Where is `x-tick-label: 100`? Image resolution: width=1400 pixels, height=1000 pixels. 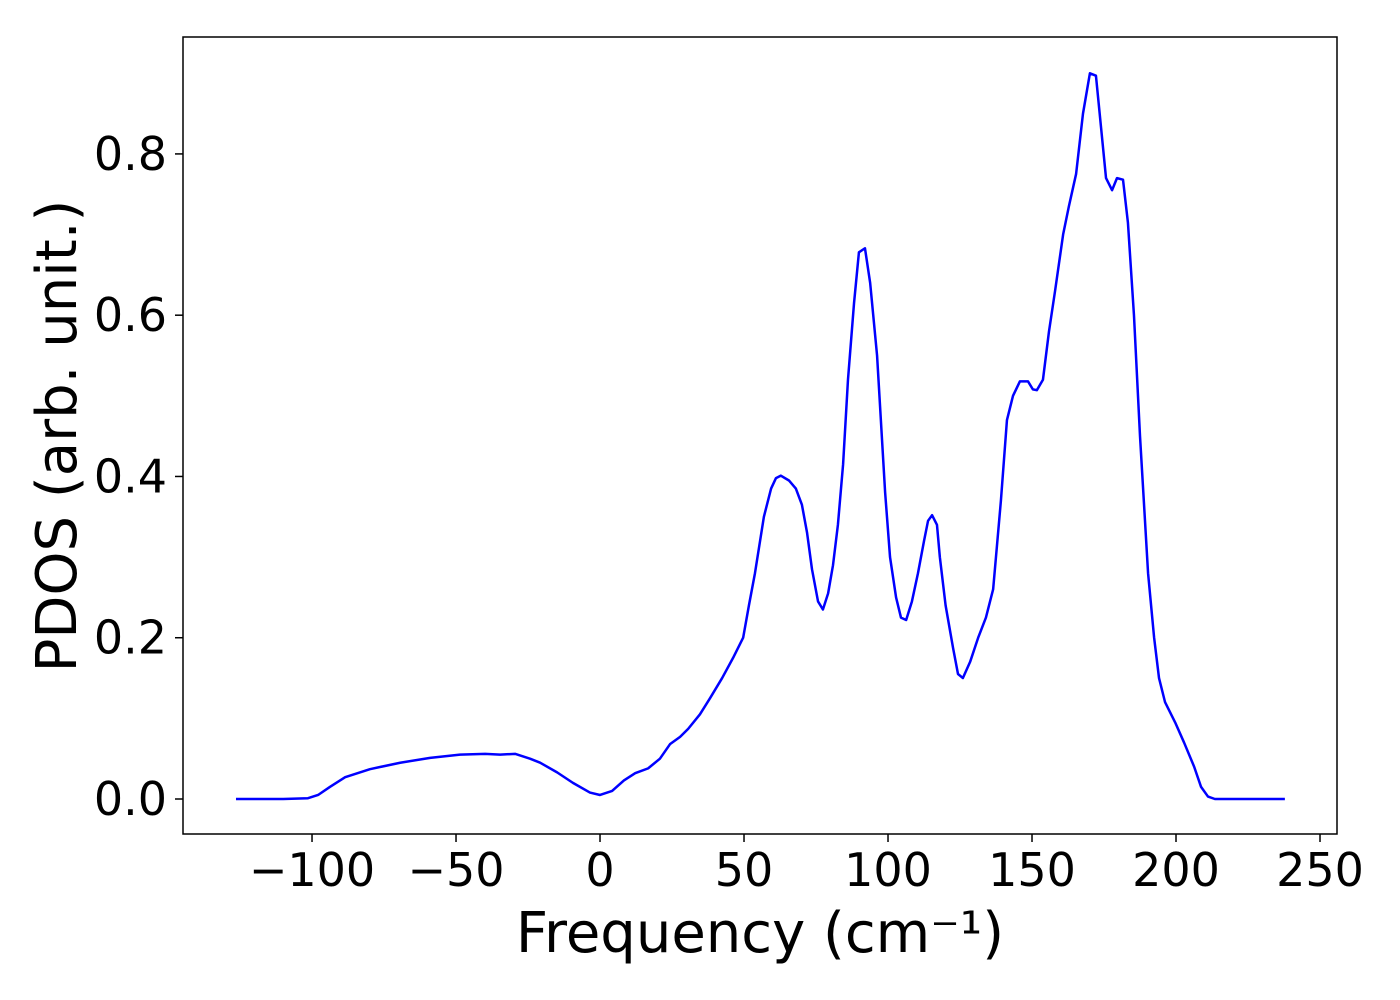
x-tick-label: 100 is located at coordinates (888, 870).